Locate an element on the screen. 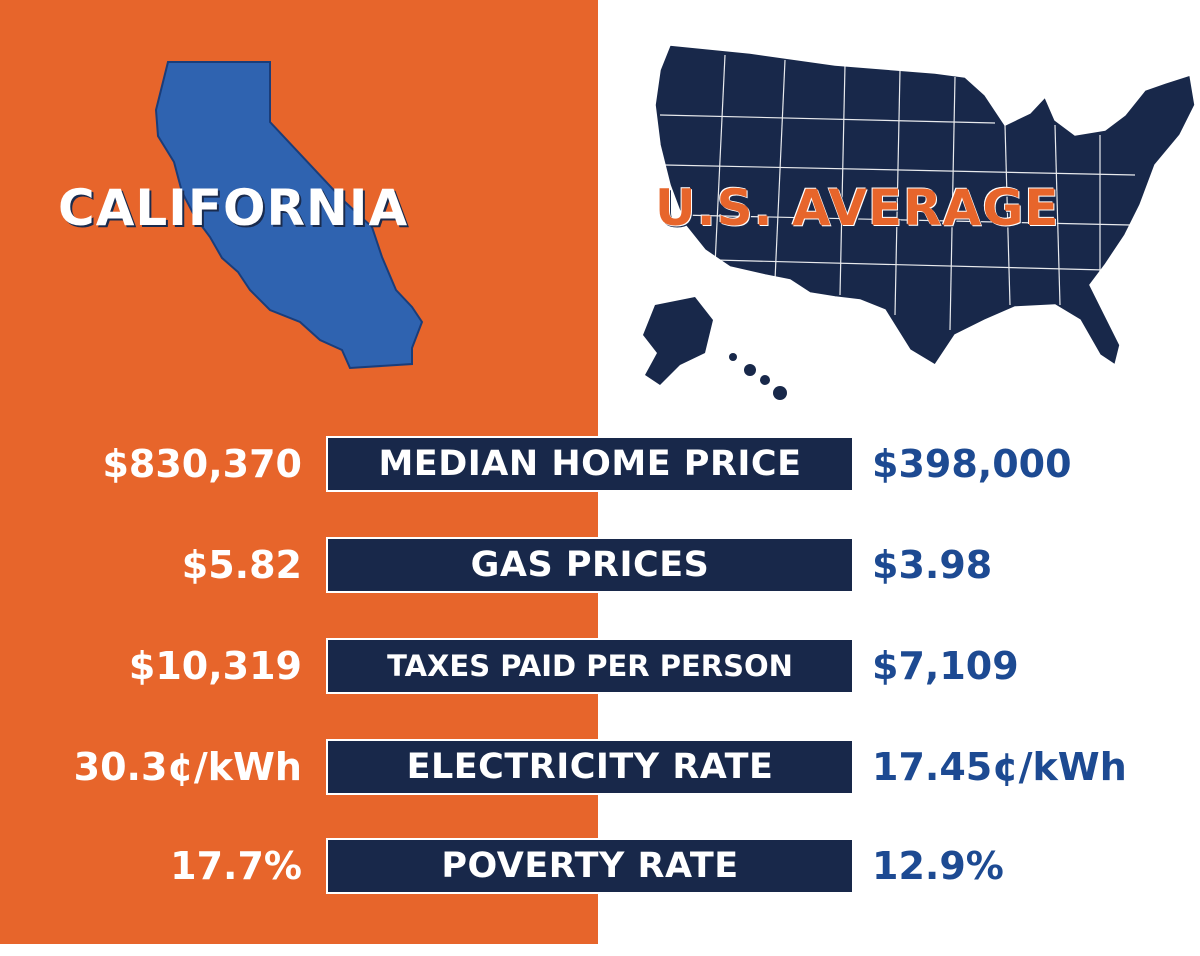 This screenshot has width=1200, height=956. california-map-icon is located at coordinates (289, 215).